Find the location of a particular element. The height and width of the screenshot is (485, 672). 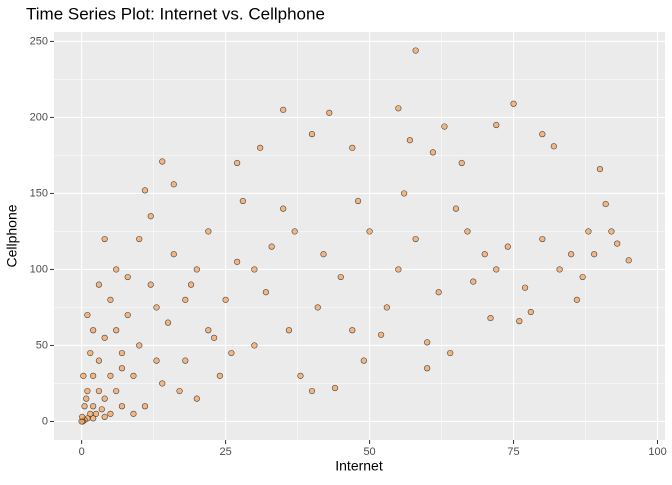

y-tick-label: 250 is located at coordinates (39, 41).